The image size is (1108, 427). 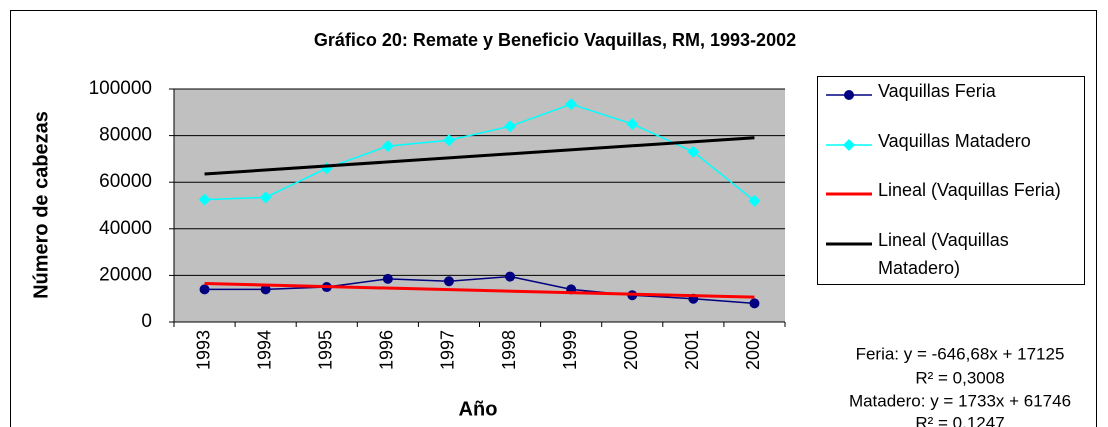 I want to click on x-axis-label: Año, so click(x=478, y=409).